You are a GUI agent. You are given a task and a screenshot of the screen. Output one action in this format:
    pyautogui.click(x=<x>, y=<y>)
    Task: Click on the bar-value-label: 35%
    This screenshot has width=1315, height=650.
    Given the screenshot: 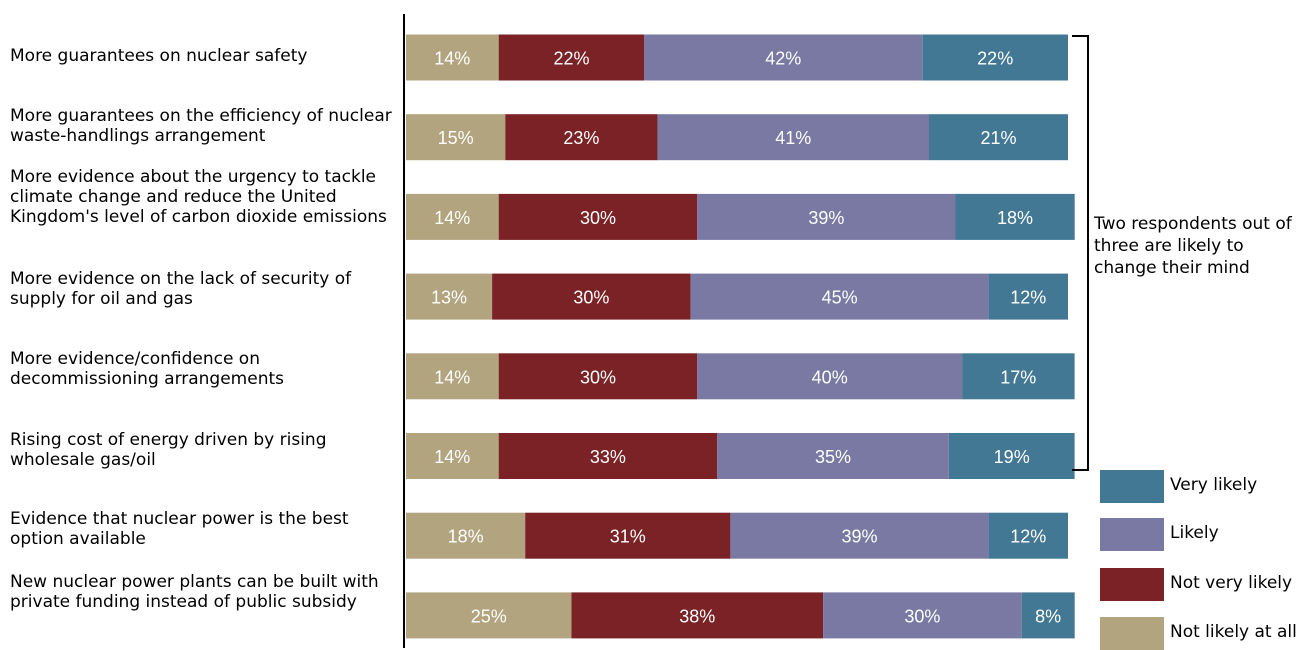 What is the action you would take?
    pyautogui.click(x=833, y=457)
    